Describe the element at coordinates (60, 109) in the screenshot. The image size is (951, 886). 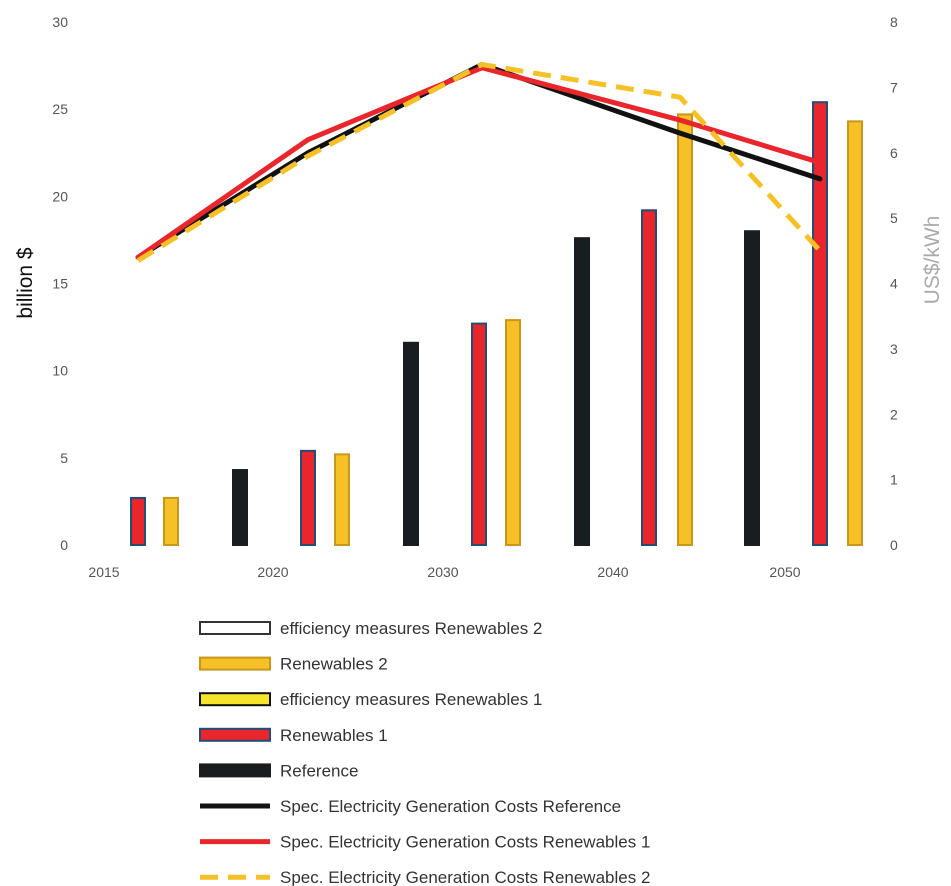
I see `y-tick-label: 25` at that location.